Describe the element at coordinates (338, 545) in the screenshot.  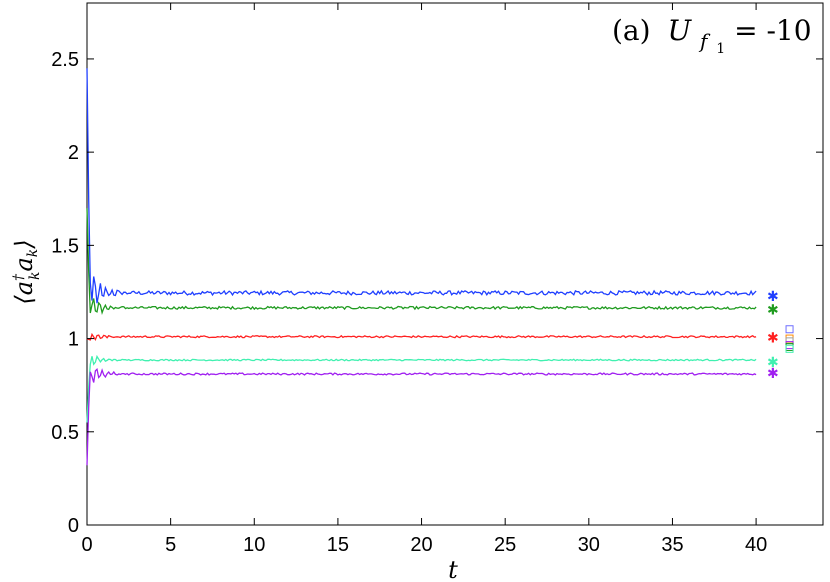
I see `x-tick-label: 15` at that location.